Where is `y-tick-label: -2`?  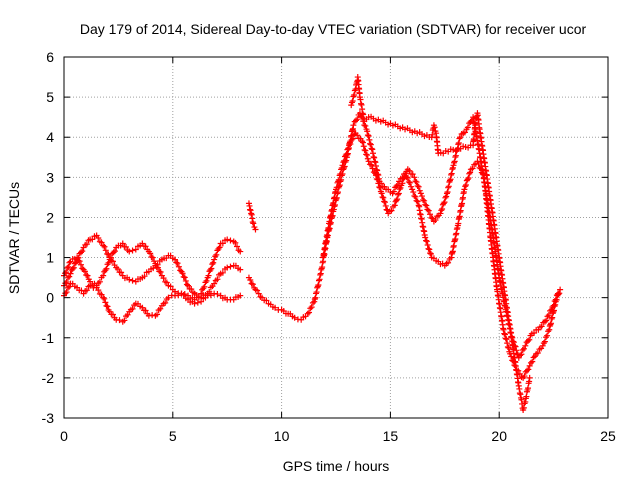 y-tick-label: -2 is located at coordinates (48, 378).